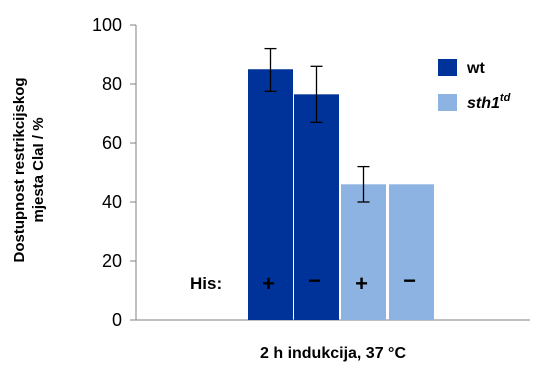 The height and width of the screenshot is (365, 542). Describe the element at coordinates (117, 320) in the screenshot. I see `y-tick-label: 0` at that location.